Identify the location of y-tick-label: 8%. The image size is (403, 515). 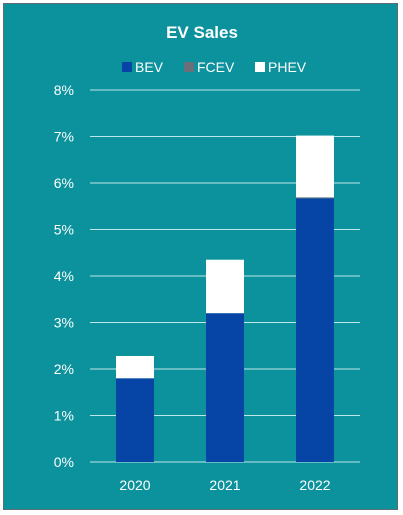
(64, 90).